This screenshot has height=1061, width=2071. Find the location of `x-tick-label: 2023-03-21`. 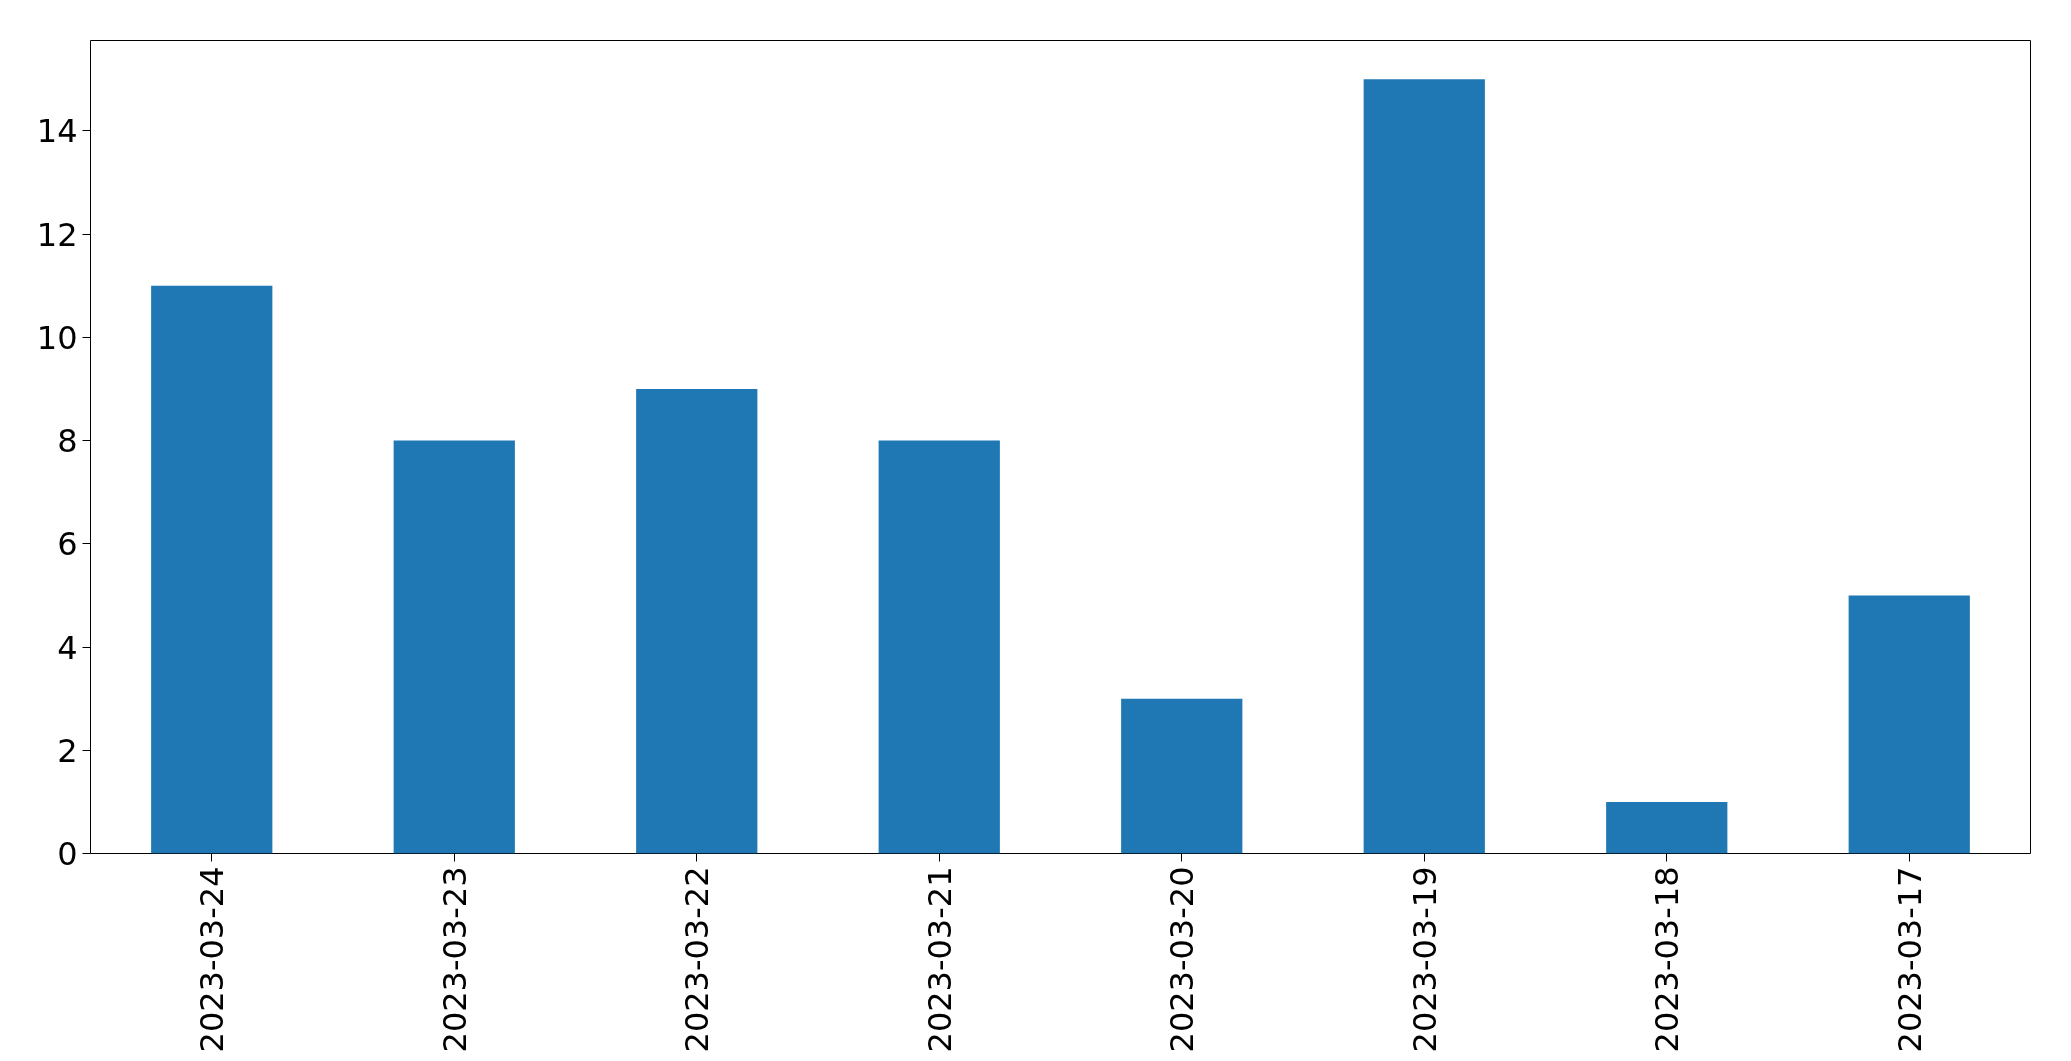

x-tick-label: 2023-03-21 is located at coordinates (939, 959).